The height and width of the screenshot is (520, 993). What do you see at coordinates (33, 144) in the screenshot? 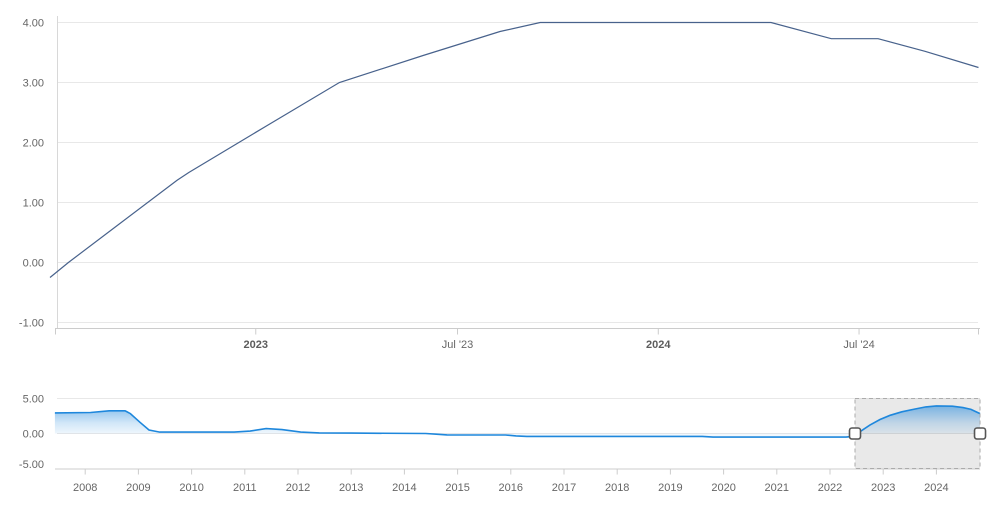
I see `y-tick-label: 2.00` at bounding box center [33, 144].